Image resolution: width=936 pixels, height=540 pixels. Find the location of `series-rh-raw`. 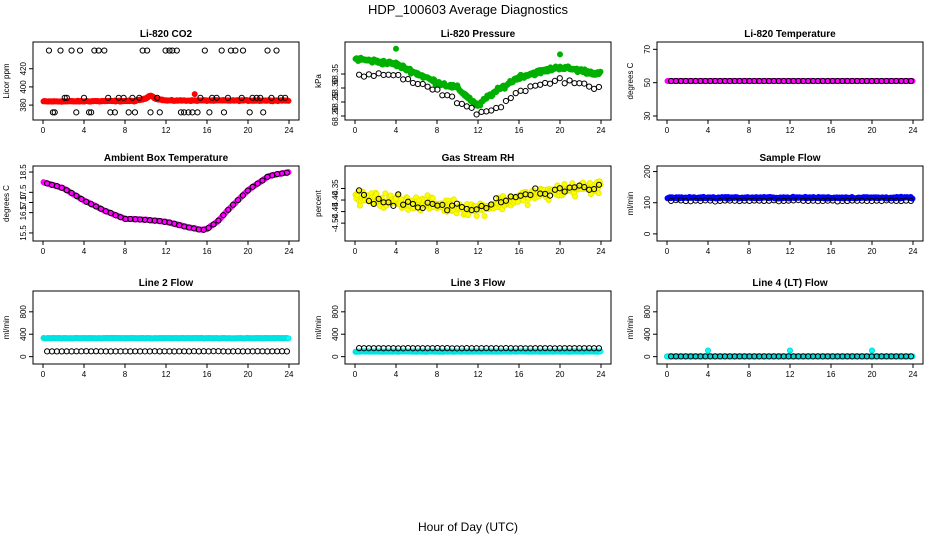

series-rh-raw is located at coordinates (479, 197).